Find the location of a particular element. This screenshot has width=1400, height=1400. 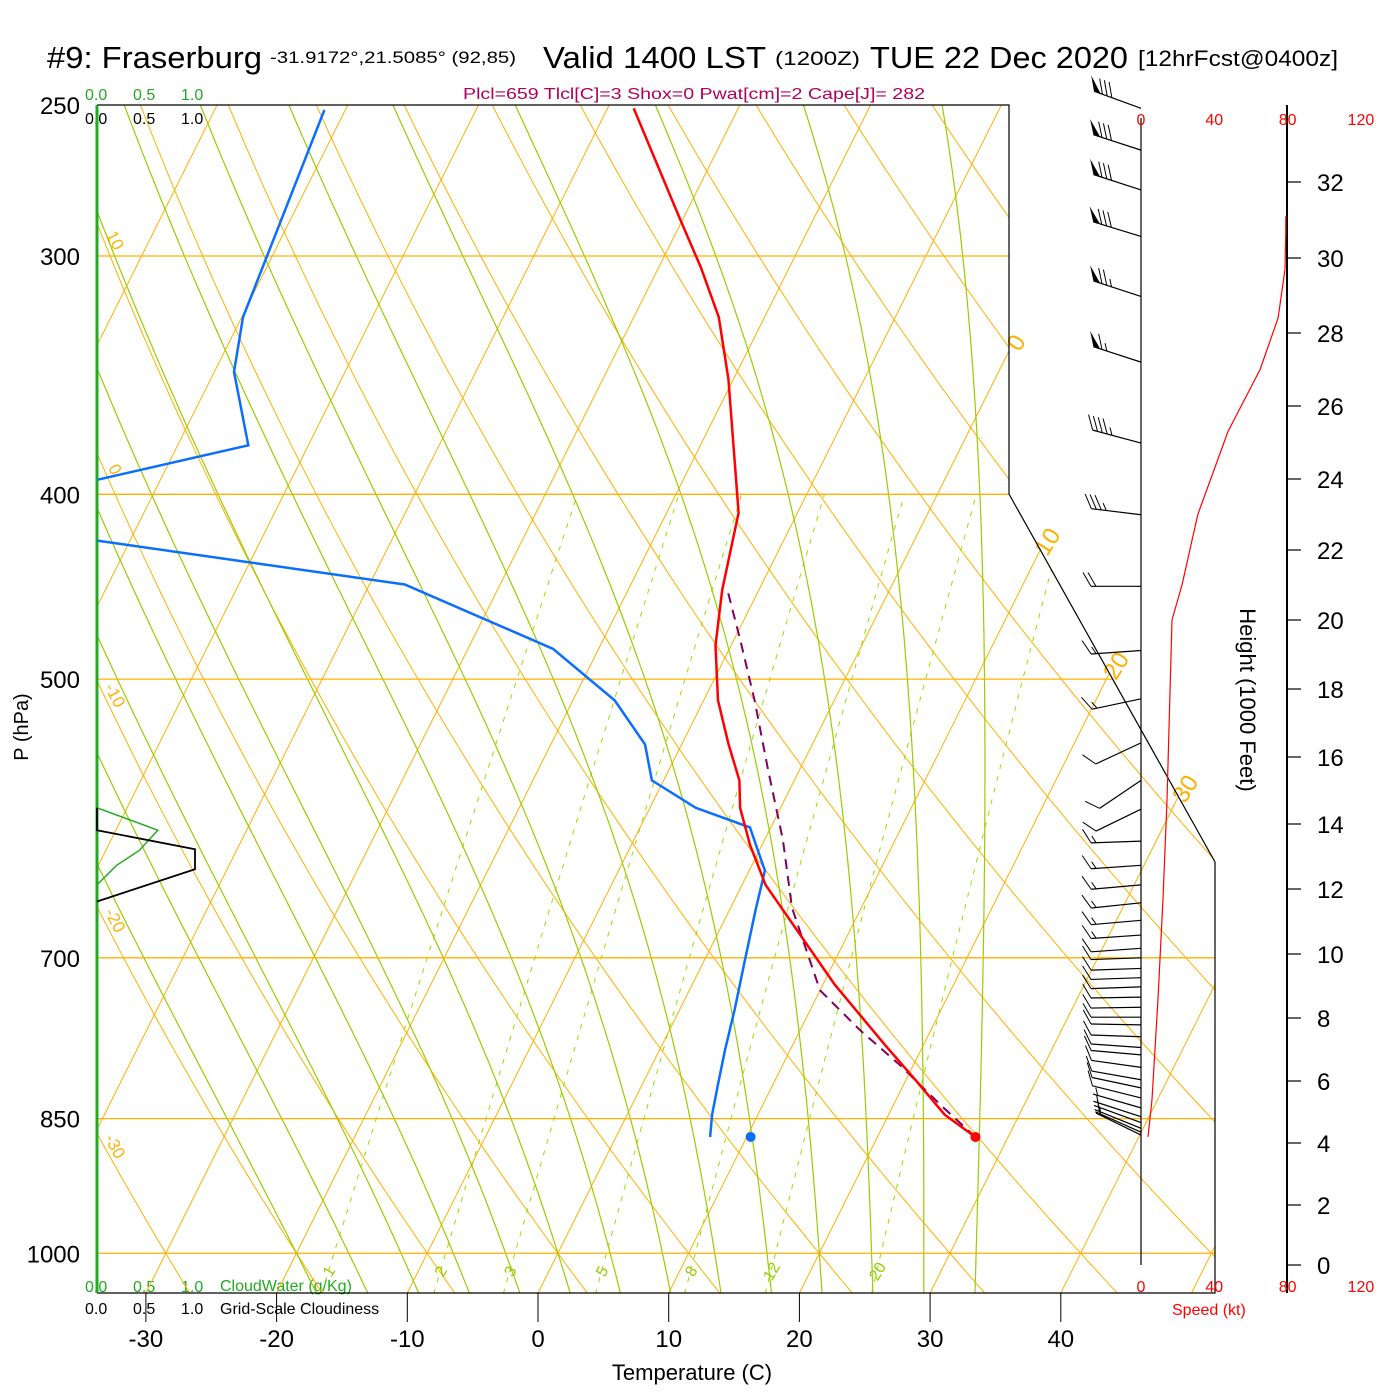

pressure-tick-label: 850 is located at coordinates (60, 1120).